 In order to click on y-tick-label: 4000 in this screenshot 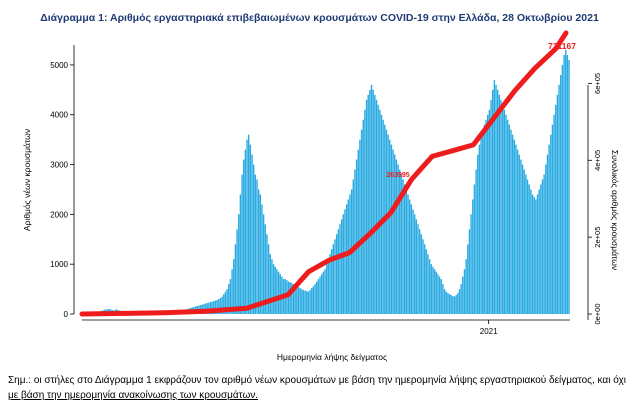, I will do `click(59, 115)`.